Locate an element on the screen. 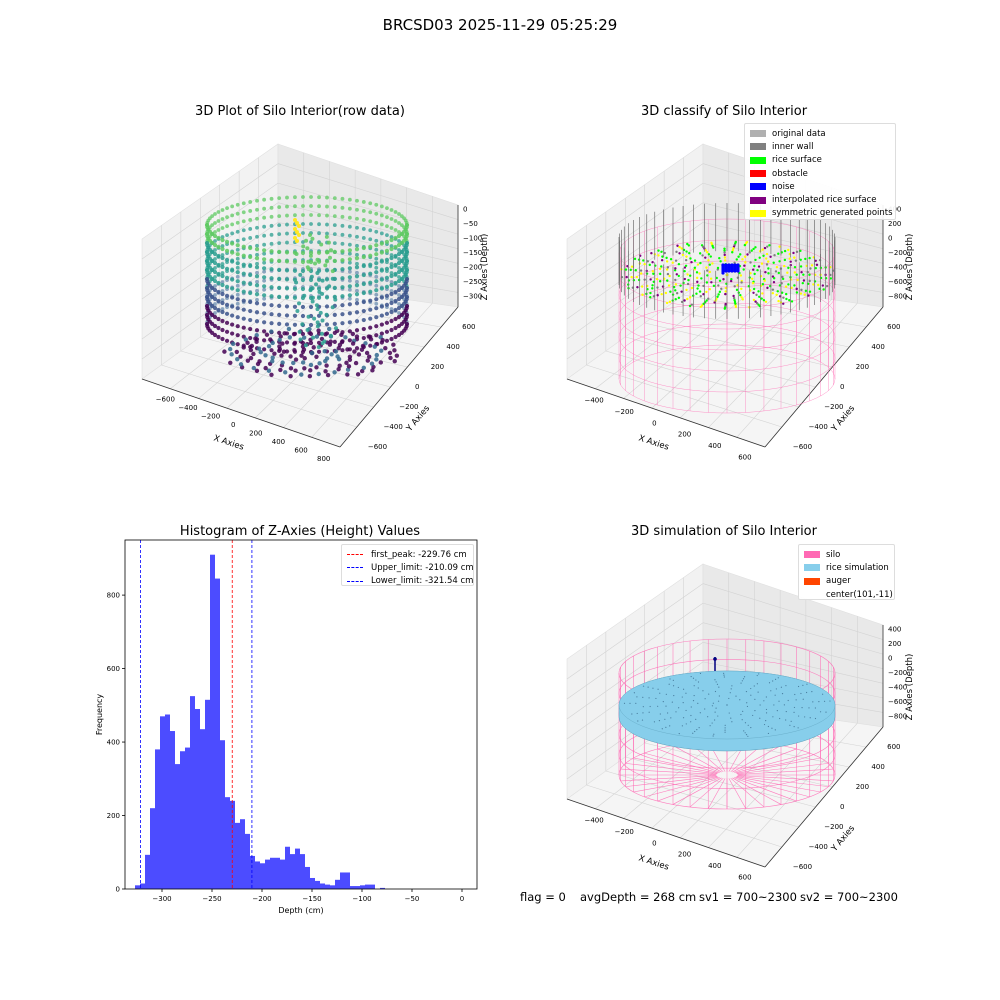 This screenshot has height=1000, width=1000. legend-label: rice surface is located at coordinates (797, 160).